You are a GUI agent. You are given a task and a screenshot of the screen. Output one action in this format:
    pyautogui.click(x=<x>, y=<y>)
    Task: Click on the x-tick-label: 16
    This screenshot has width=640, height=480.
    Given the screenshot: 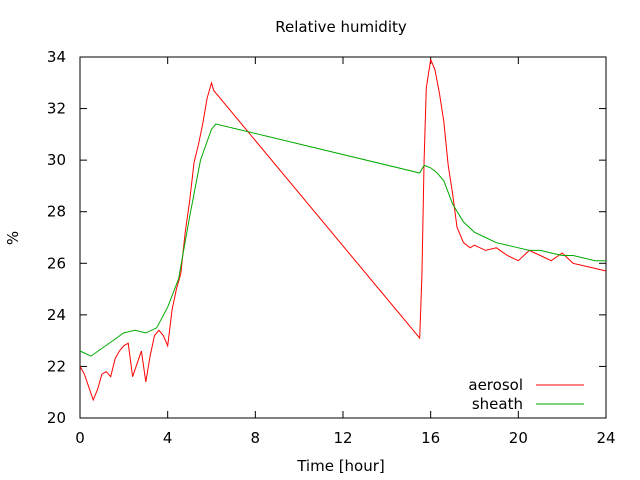 What is the action you would take?
    pyautogui.click(x=430, y=438)
    